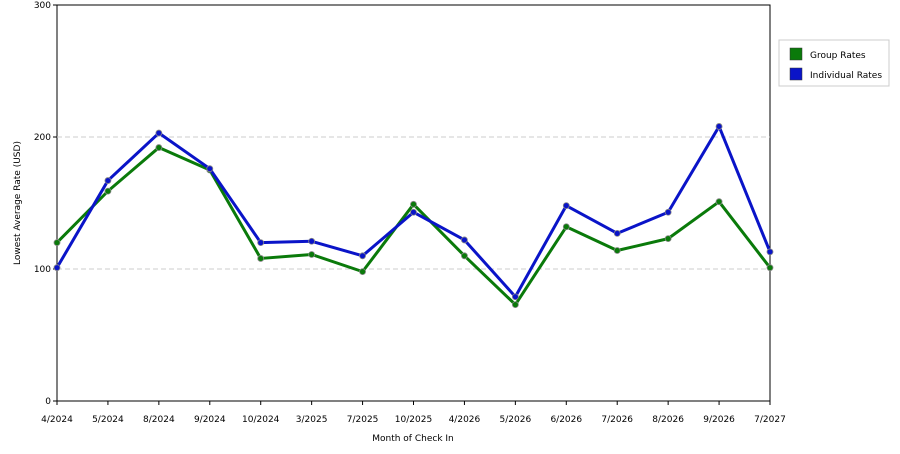 The height and width of the screenshot is (454, 900). What do you see at coordinates (838, 56) in the screenshot?
I see `legend-label: Group Rates` at bounding box center [838, 56].